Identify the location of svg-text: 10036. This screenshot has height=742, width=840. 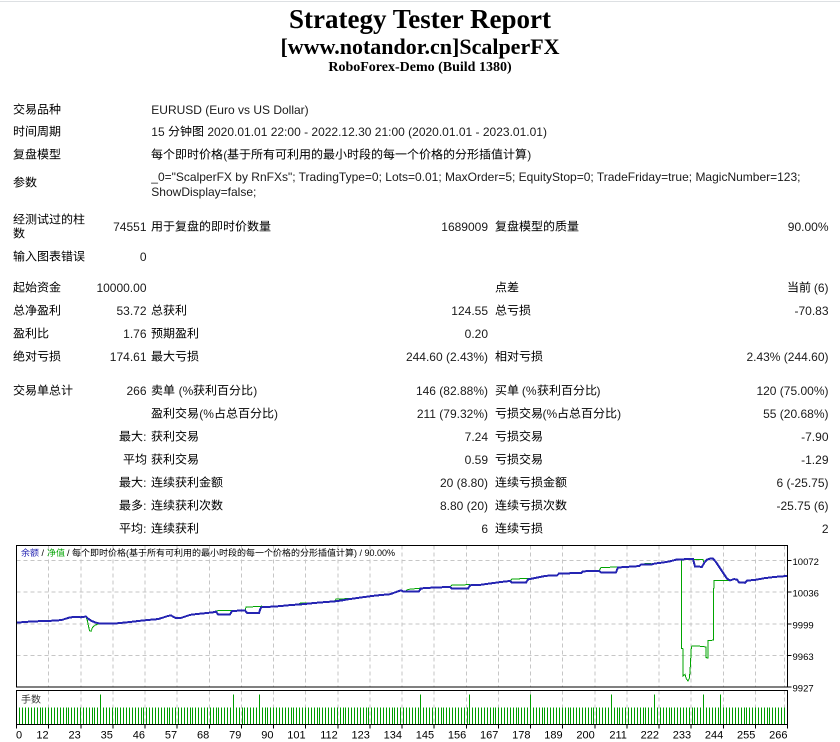
(806, 593).